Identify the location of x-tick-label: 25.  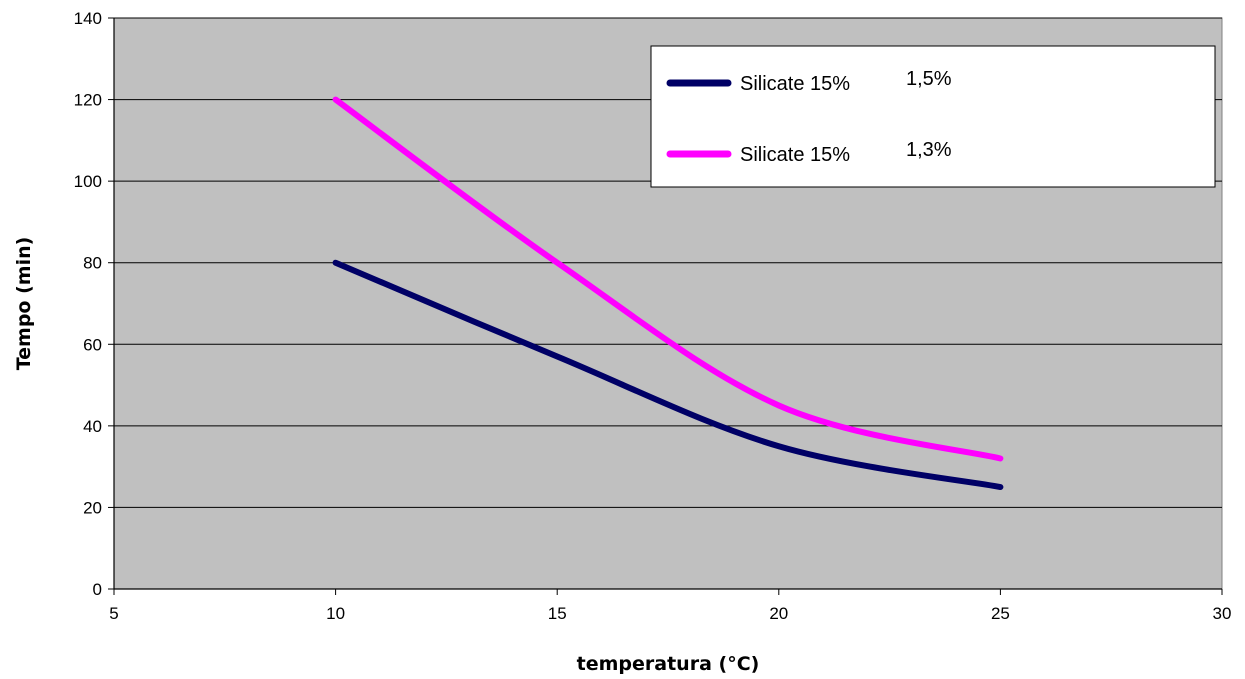
(1000, 613).